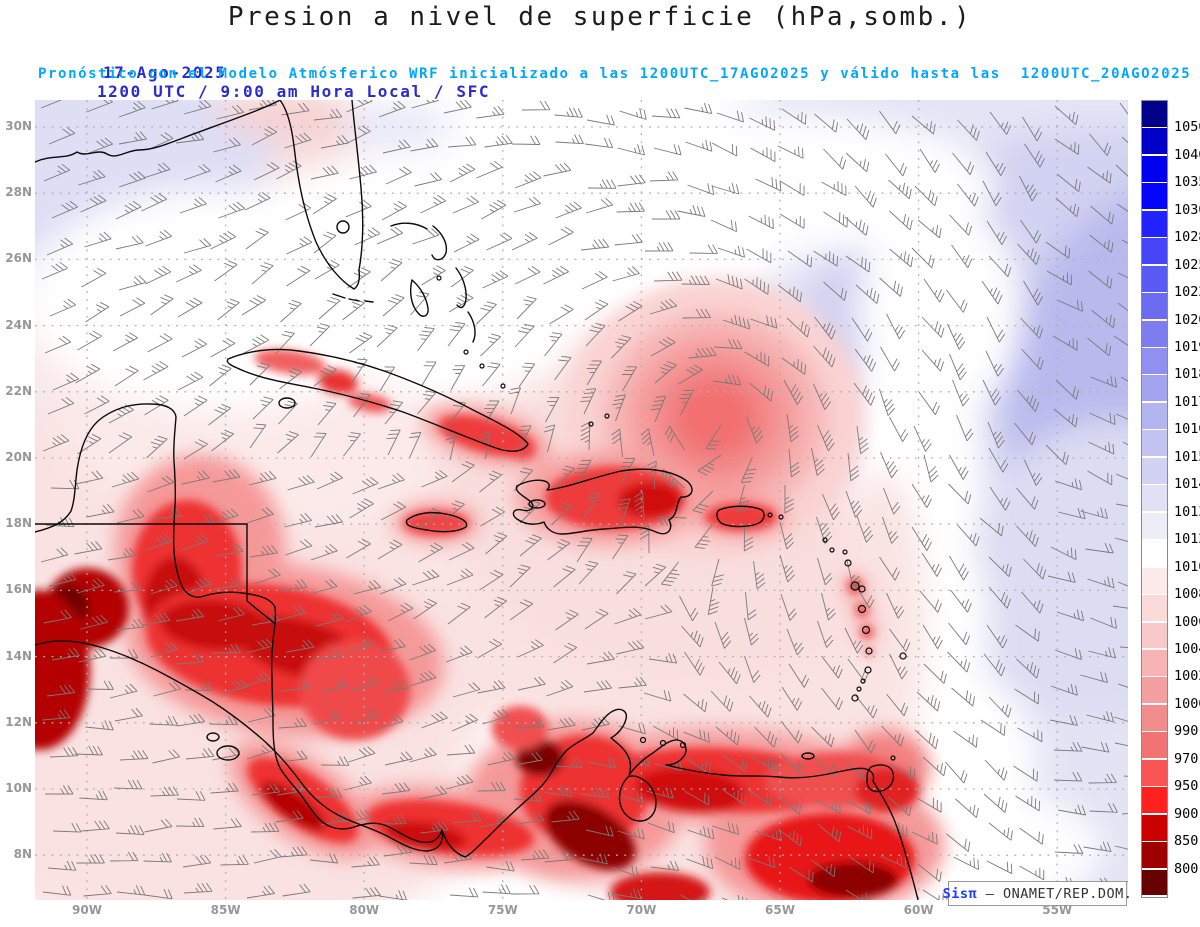 Image resolution: width=1200 pixels, height=927 pixels. I want to click on colorbar-tick-1050: 1050, so click(1187, 127).